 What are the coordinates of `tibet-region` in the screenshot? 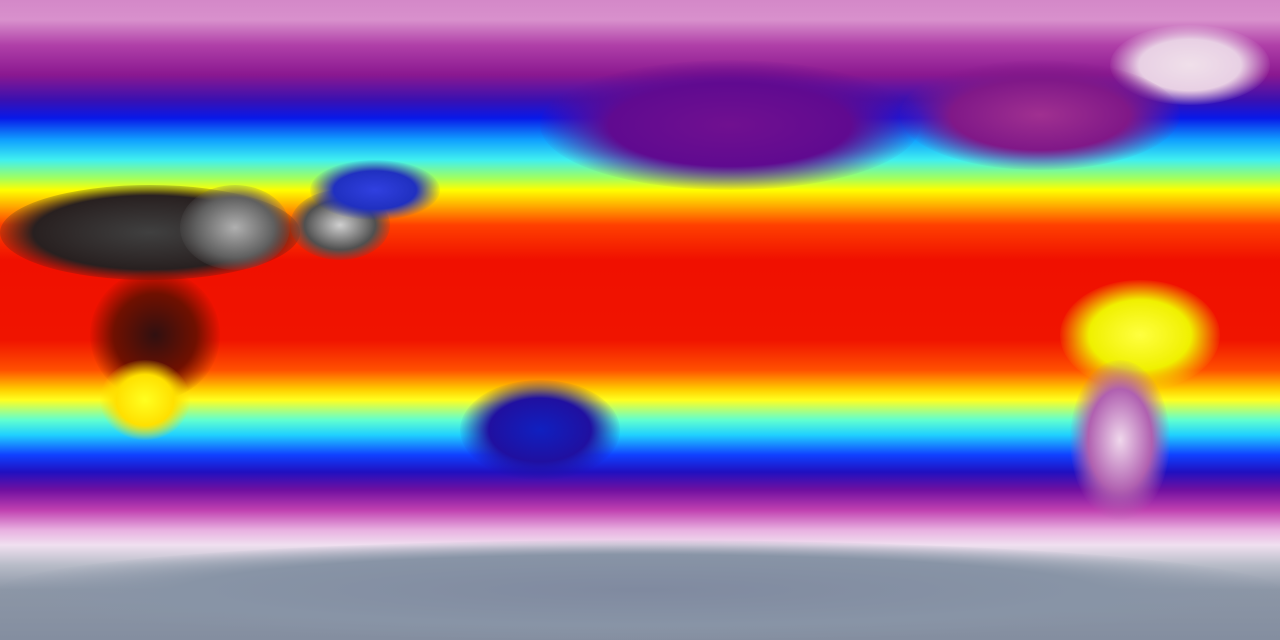 It's located at (375, 190).